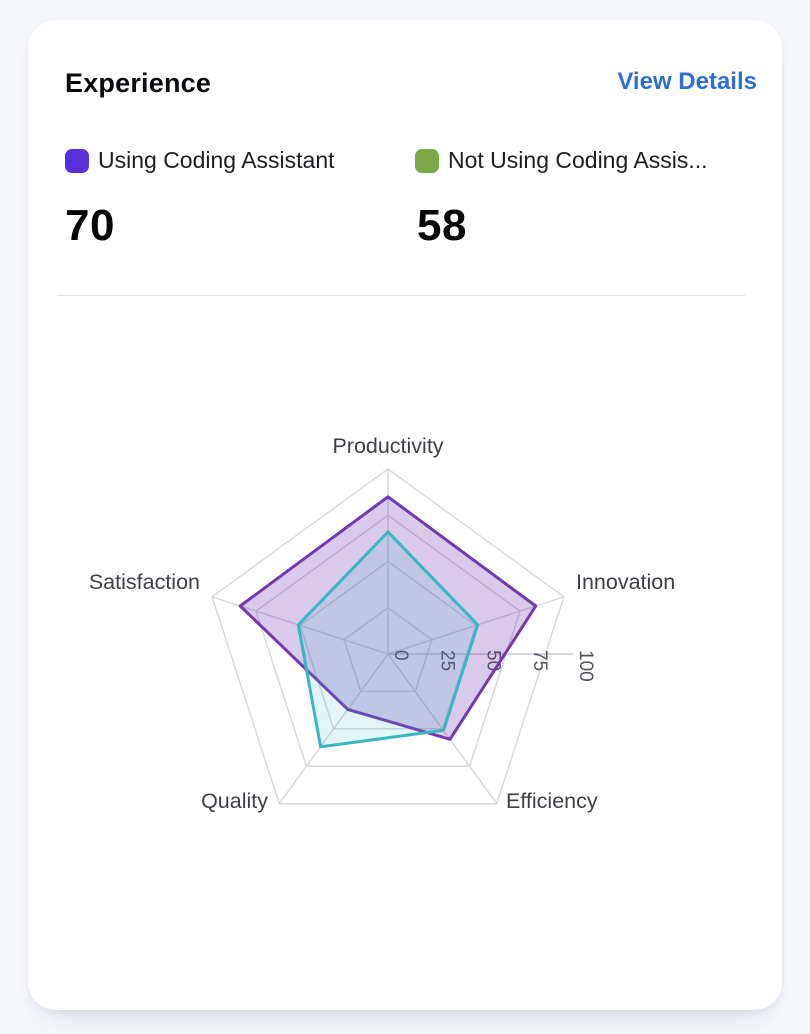 This screenshot has height=1034, width=810. What do you see at coordinates (411, 83) in the screenshot?
I see `card-header: Experience View Details` at bounding box center [411, 83].